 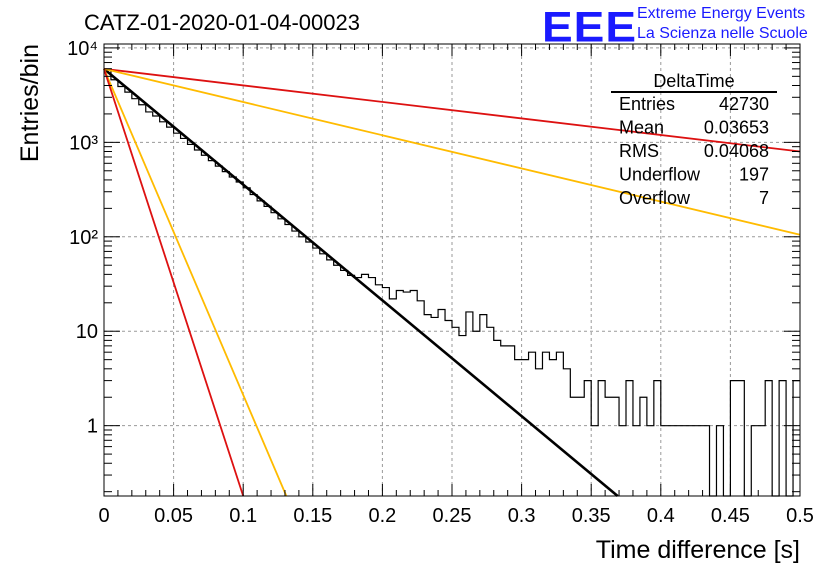 I want to click on x-tick-label: 0.2, so click(x=382, y=516).